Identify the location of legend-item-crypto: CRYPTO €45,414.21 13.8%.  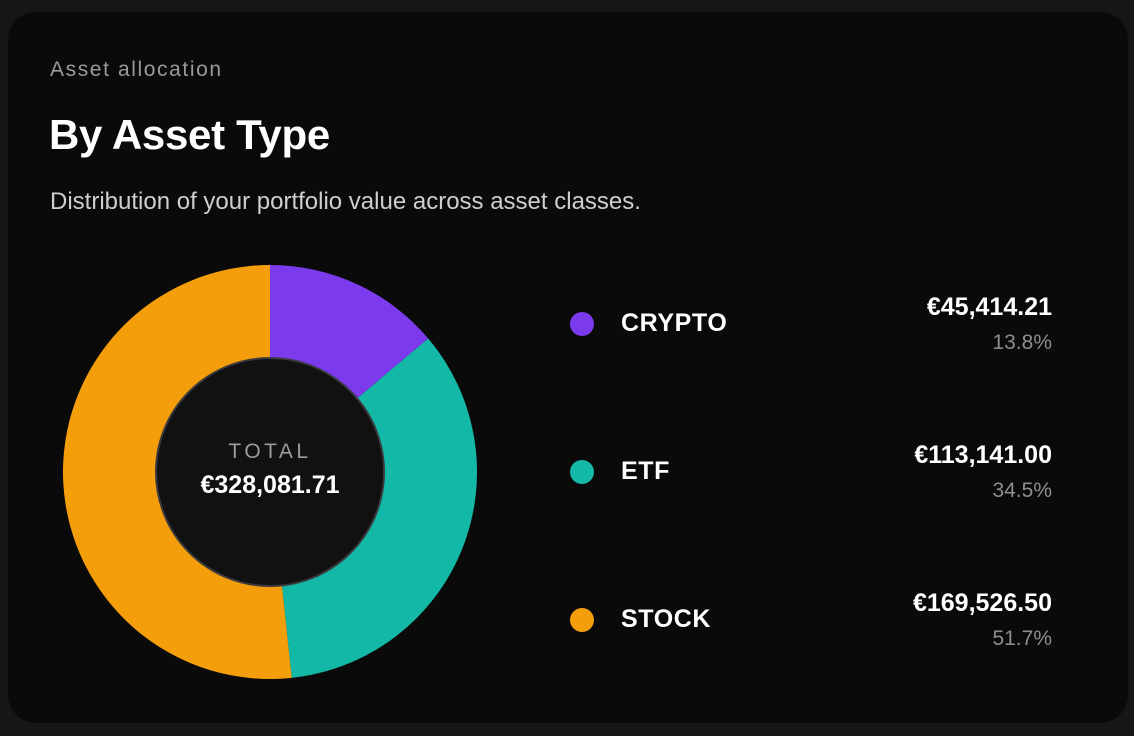
(812, 366).